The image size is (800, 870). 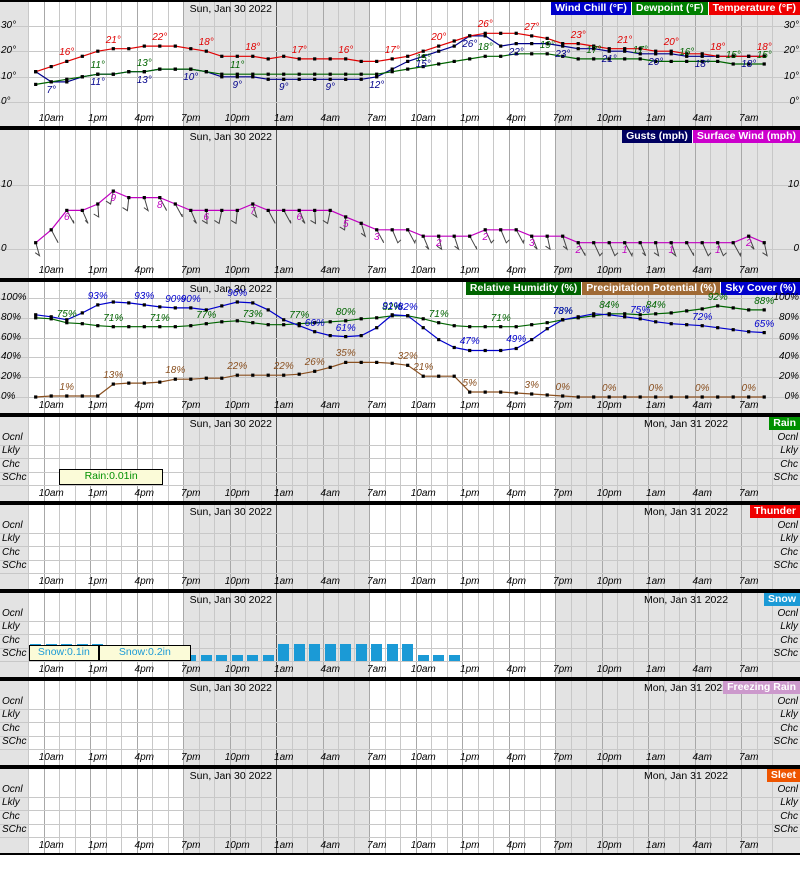 I want to click on data-point-label: 11°, so click(x=237, y=66).